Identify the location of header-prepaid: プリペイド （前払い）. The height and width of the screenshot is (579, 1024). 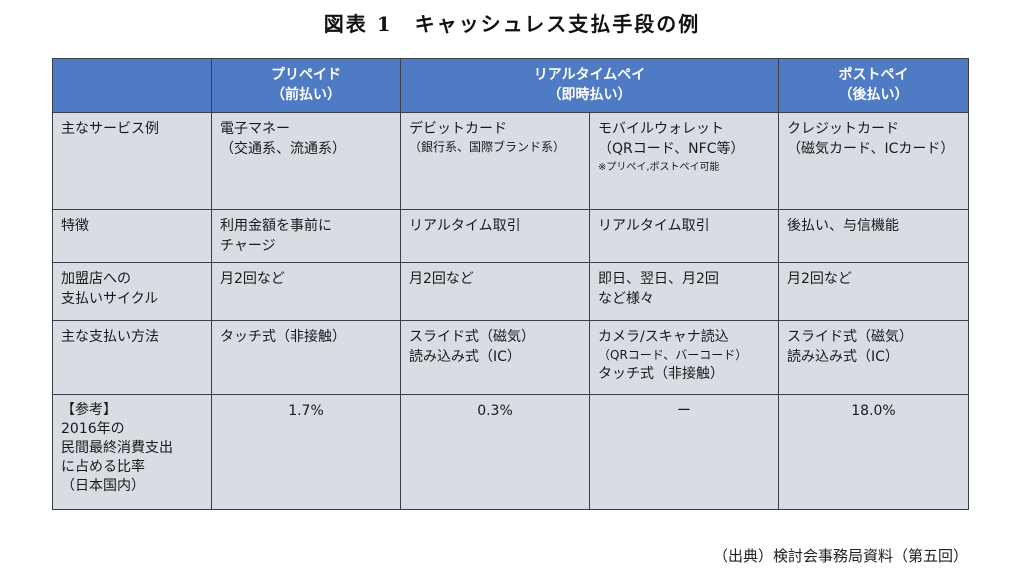
(306, 85).